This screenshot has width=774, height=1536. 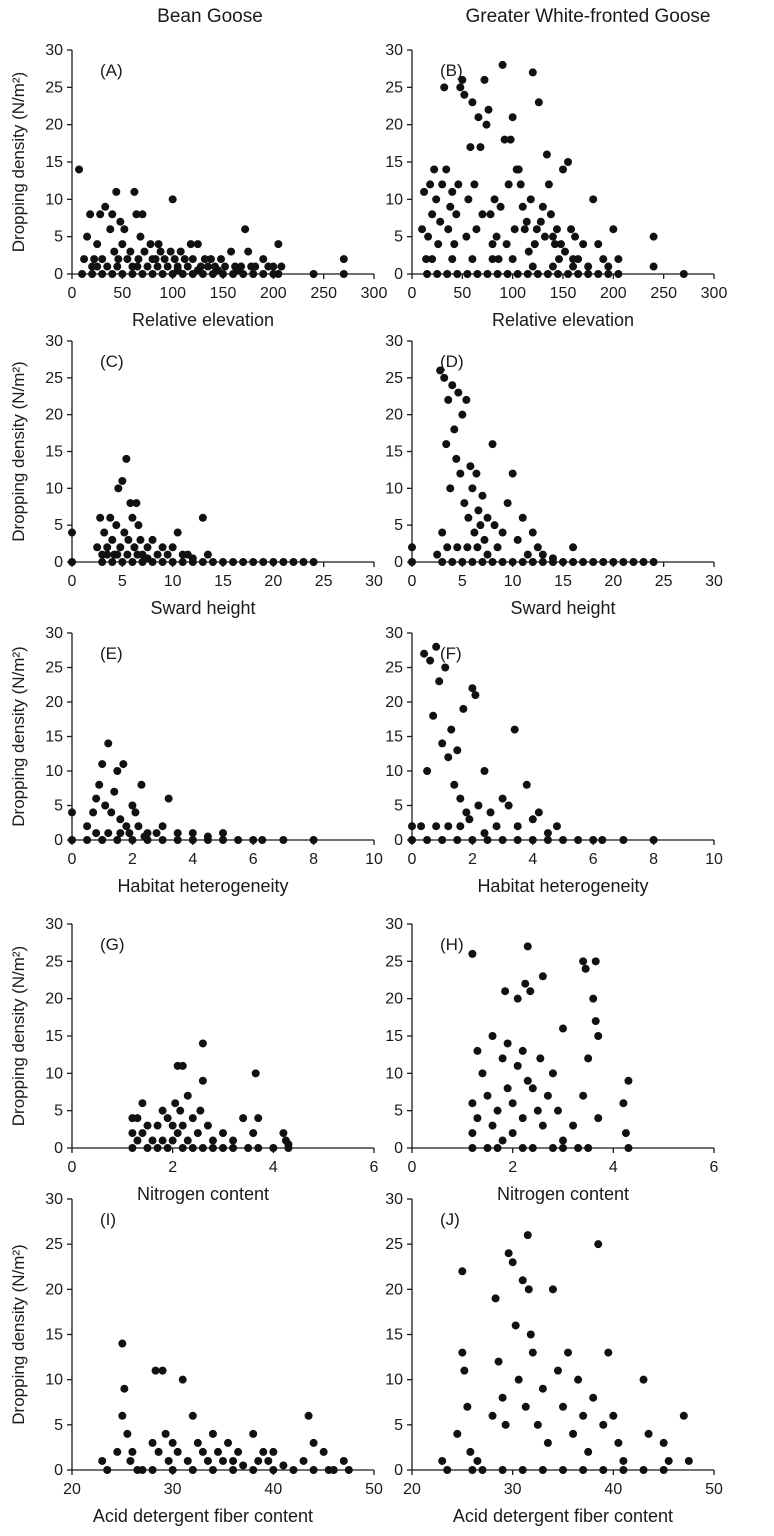 I want to click on x-tick-label-h: 2, so click(x=512, y=1167).